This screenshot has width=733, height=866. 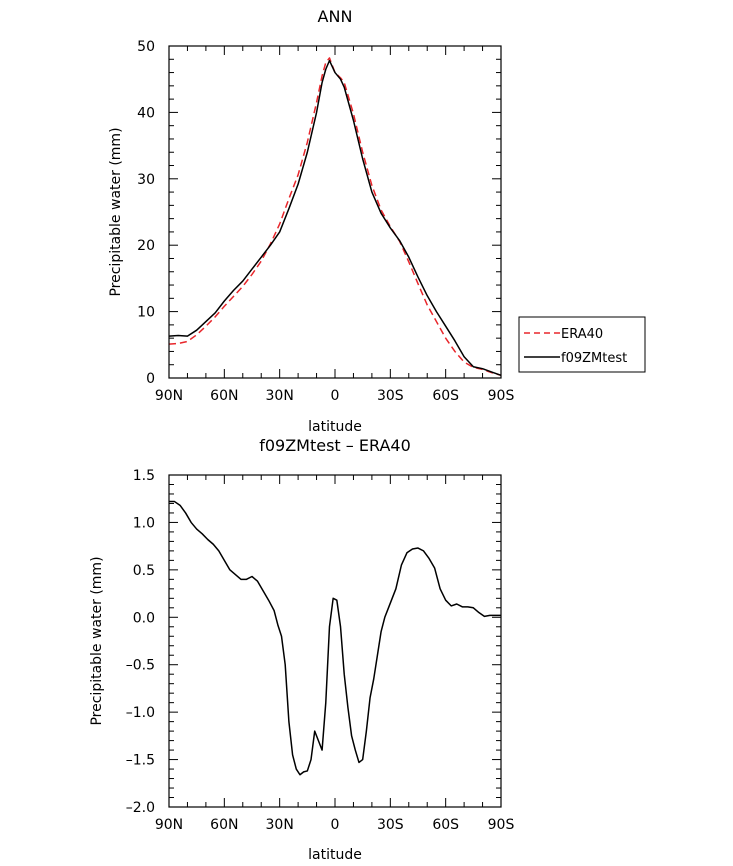 I want to click on chart-title: ANN, so click(x=335, y=16).